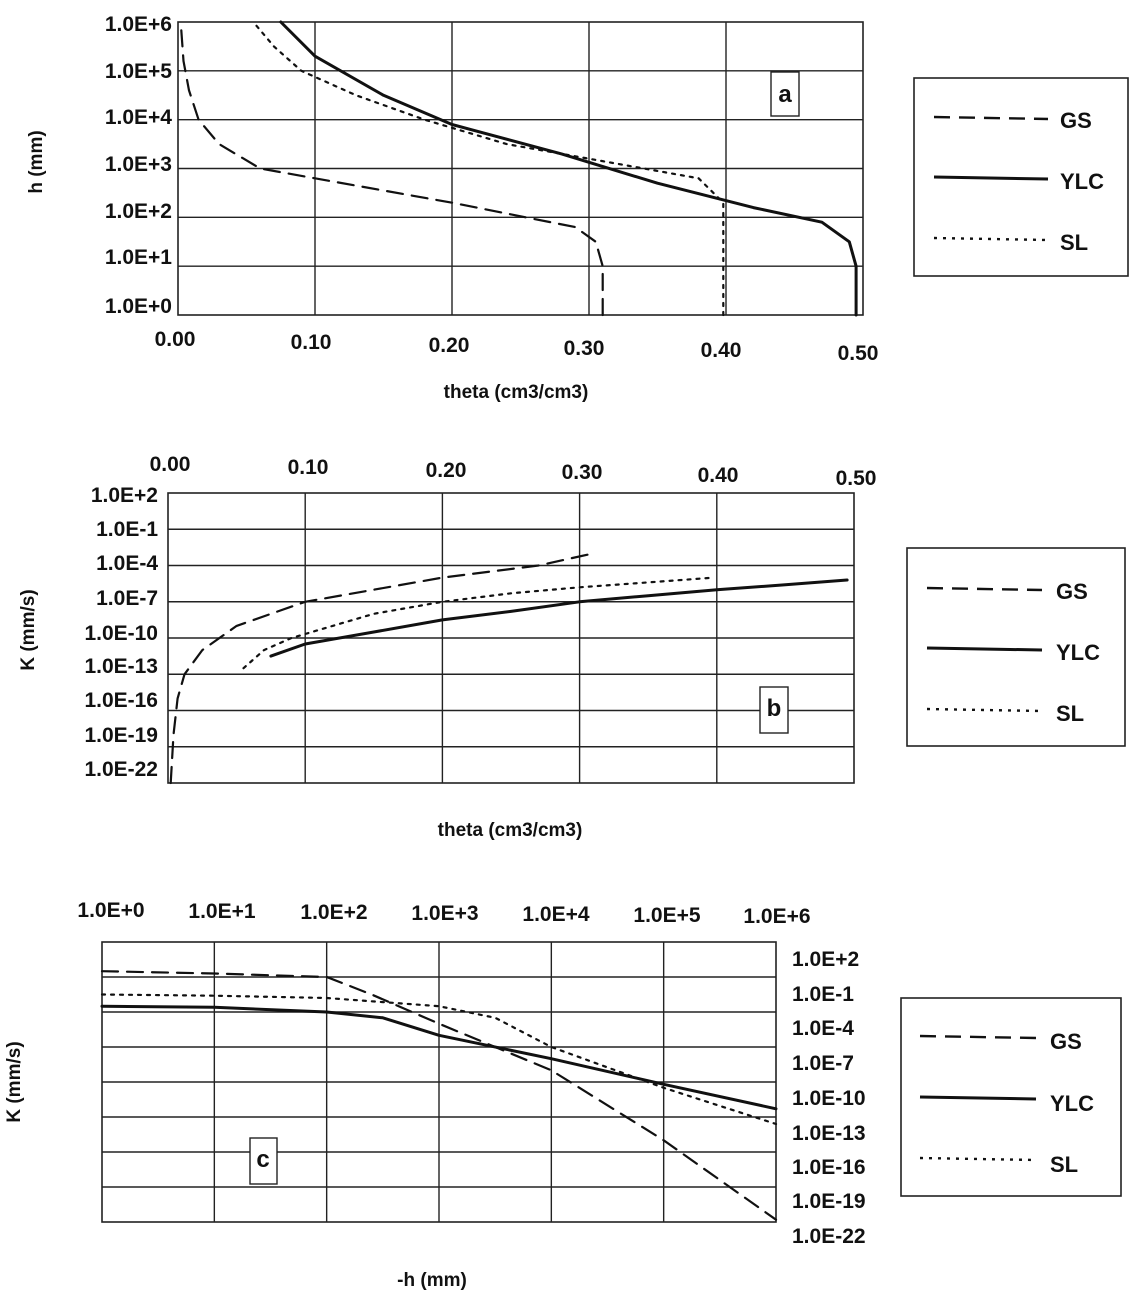  Describe the element at coordinates (221, 911) in the screenshot. I see `panel-c-x-tick-1: 1.0E+1` at that location.